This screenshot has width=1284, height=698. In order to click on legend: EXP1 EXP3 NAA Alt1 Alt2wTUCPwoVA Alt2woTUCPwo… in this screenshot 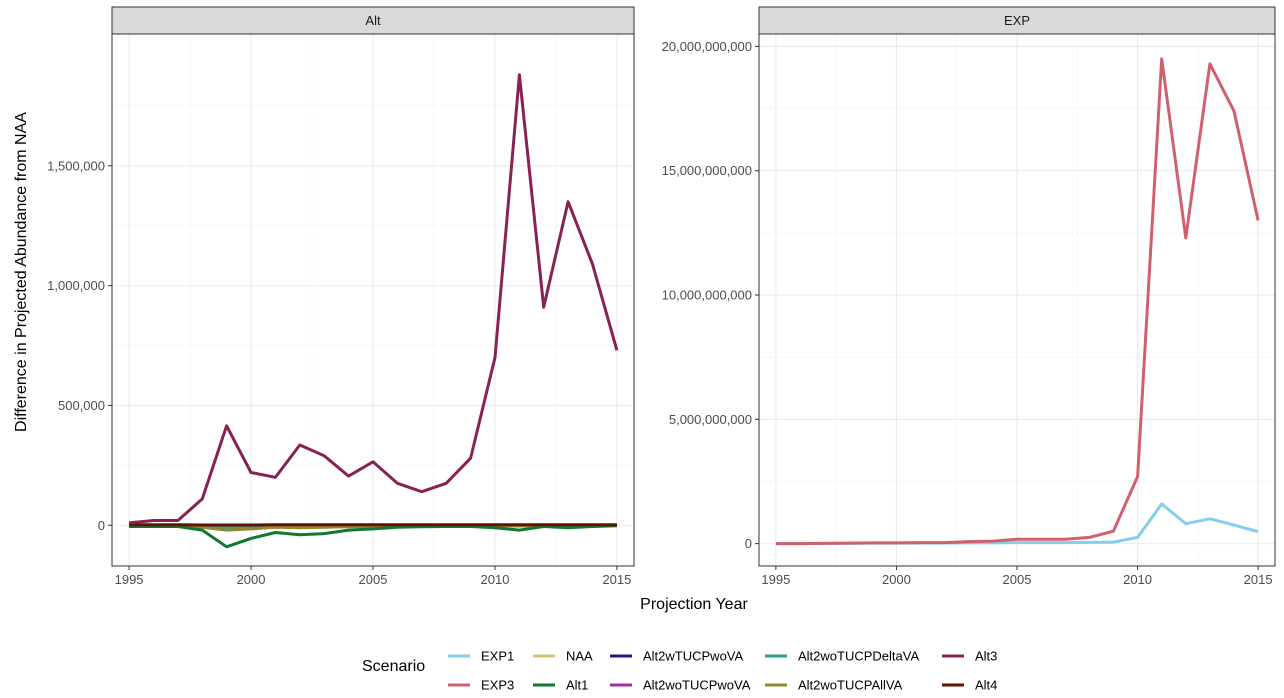, I will do `click(722, 671)`.